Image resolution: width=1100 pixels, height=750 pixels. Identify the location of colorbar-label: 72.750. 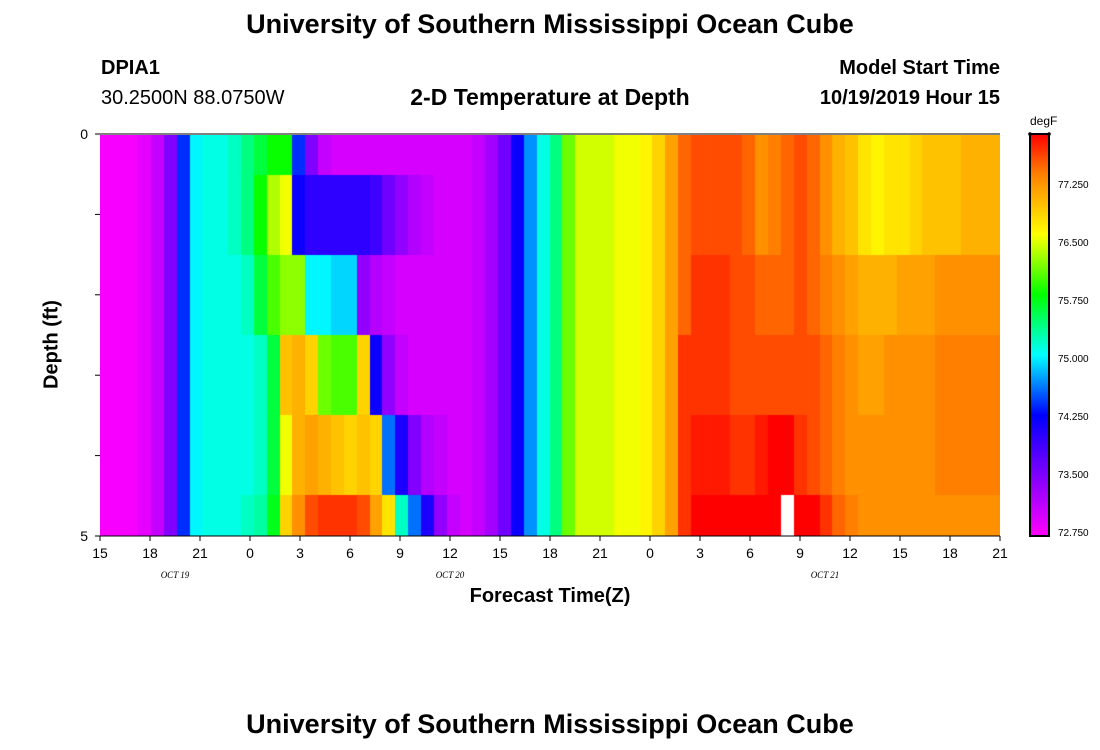
(1073, 533).